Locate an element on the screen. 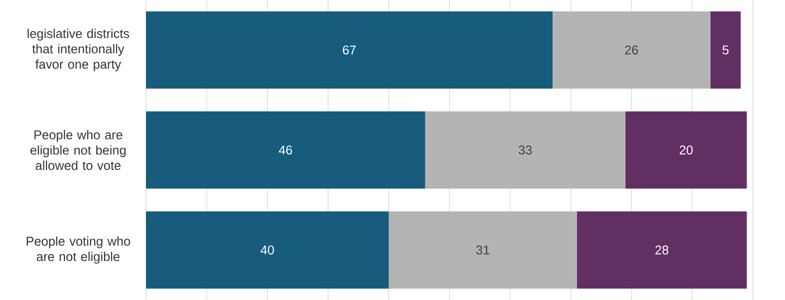  data-label: 26 is located at coordinates (631, 50).